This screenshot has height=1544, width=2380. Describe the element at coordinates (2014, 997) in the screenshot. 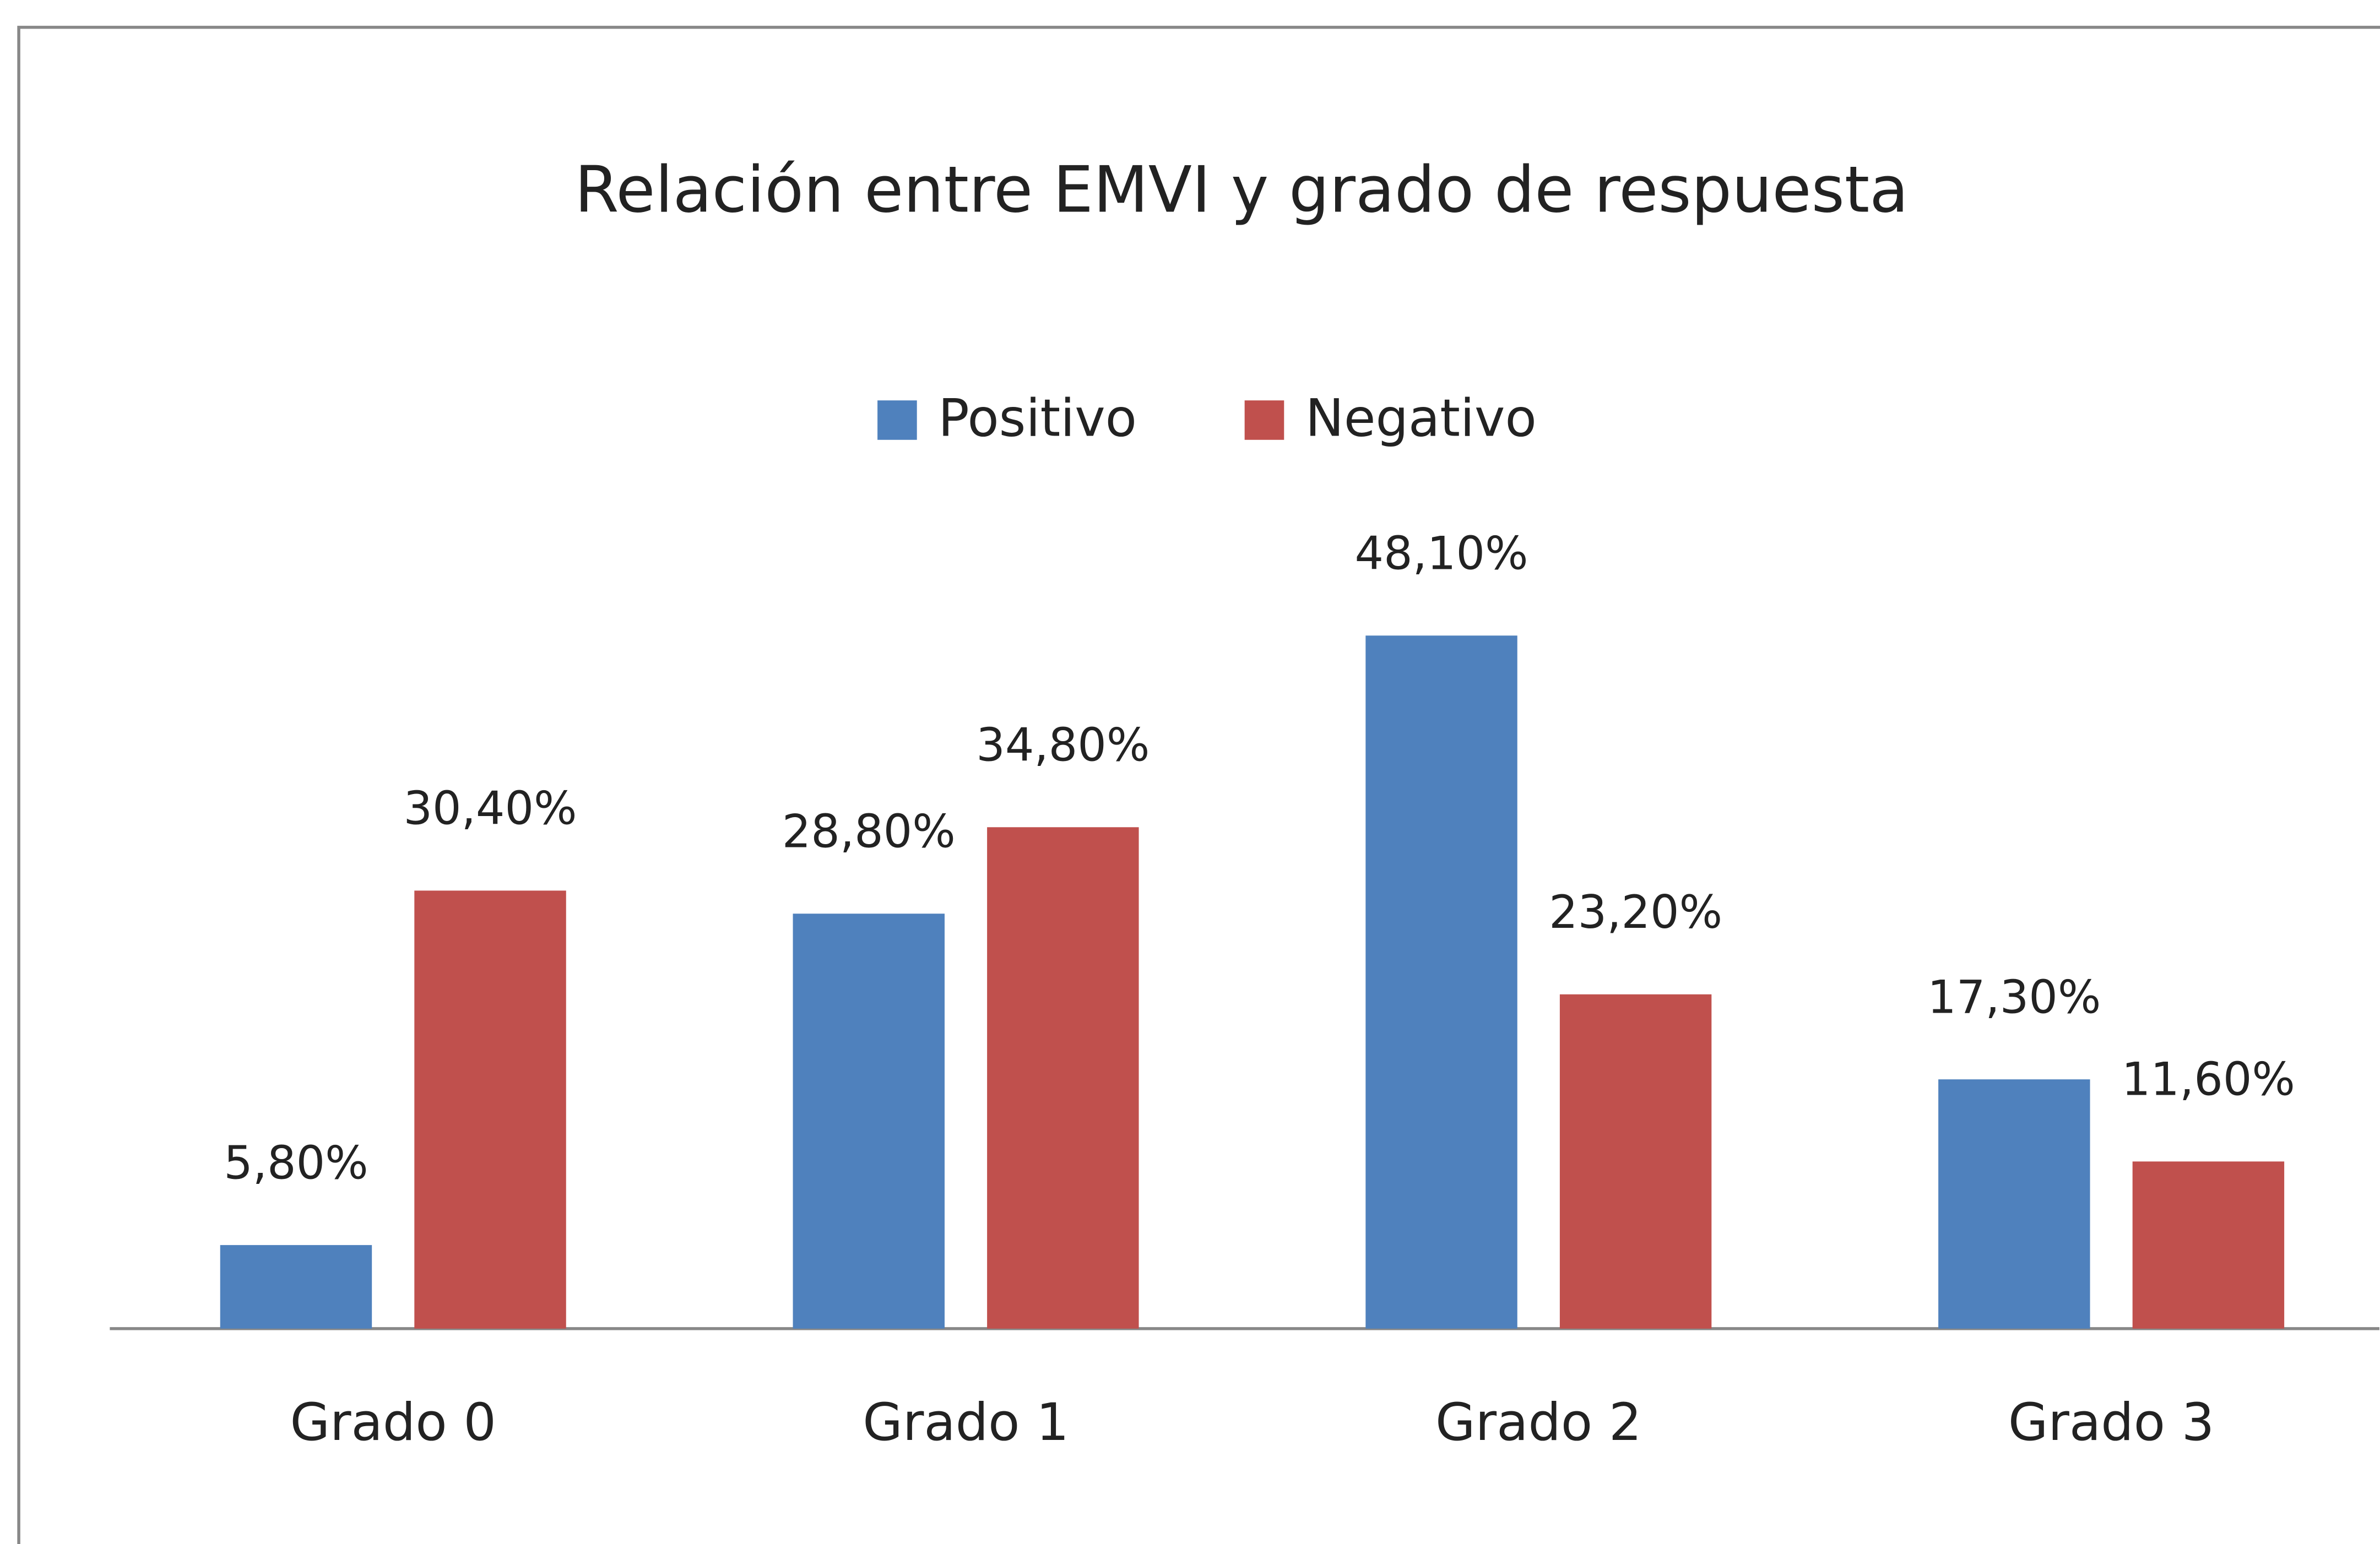

I see `value-label: 17,30%` at that location.